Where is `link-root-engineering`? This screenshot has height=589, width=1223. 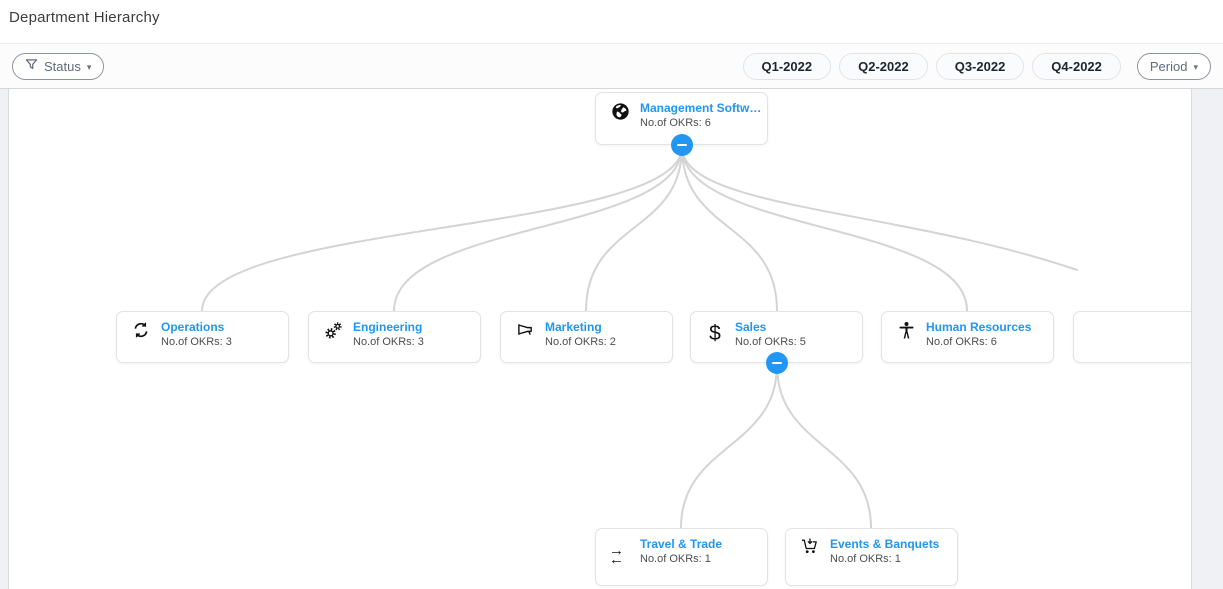
link-root-engineering is located at coordinates (538, 229).